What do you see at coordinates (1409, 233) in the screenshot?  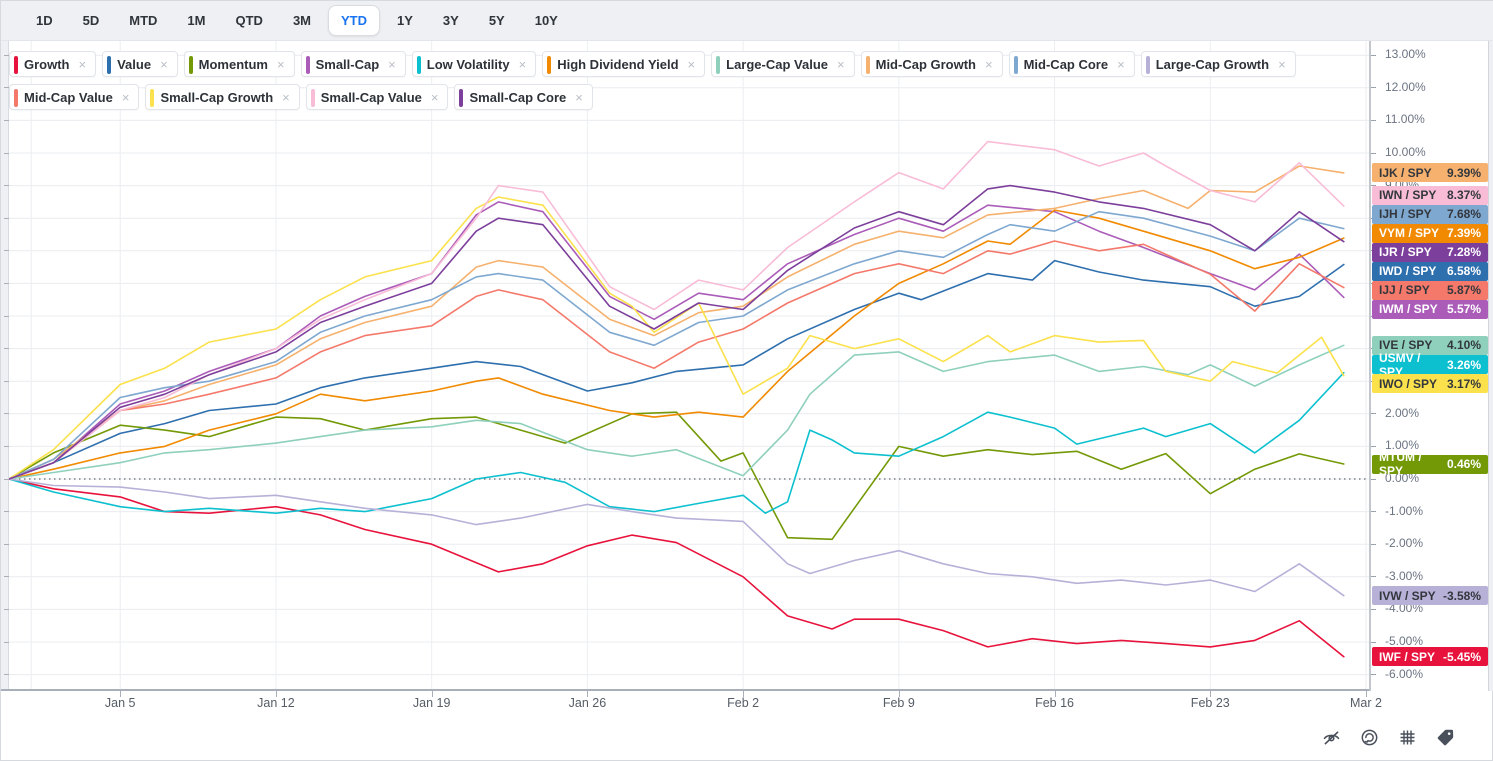 I see `badge-ticker-pair: VYM / SPY` at bounding box center [1409, 233].